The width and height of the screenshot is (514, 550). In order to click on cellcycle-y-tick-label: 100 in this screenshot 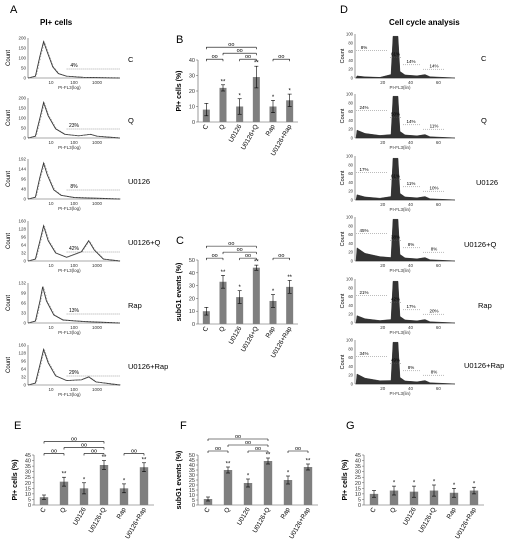, I will do `click(350, 340)`.